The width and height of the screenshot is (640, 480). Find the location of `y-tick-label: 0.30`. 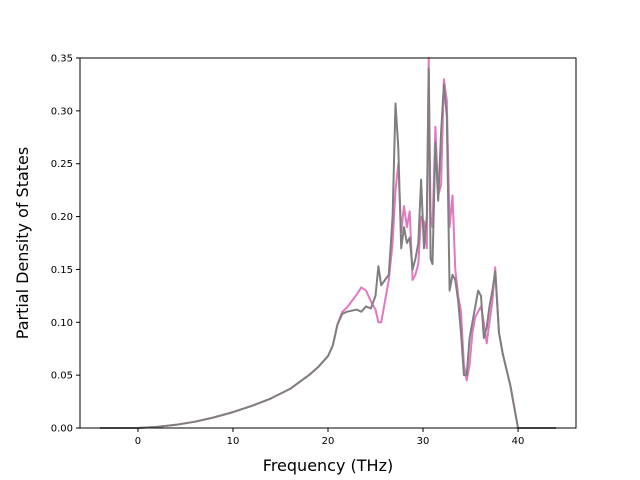

y-tick-label: 0.30 is located at coordinates (62, 111).